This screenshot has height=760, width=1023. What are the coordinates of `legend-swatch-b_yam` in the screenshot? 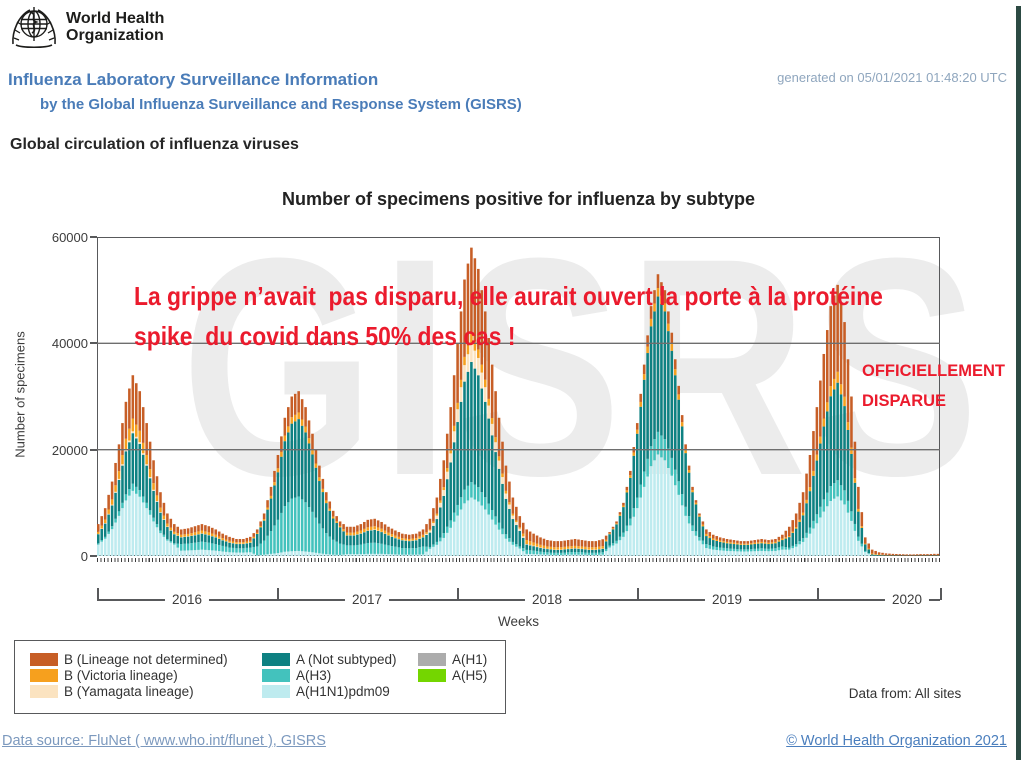 It's located at (44, 691).